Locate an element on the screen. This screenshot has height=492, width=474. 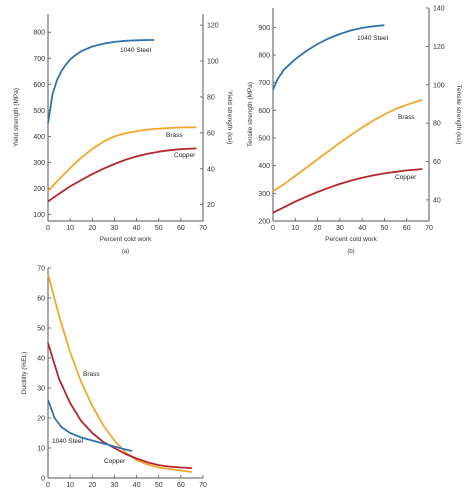
y-right-axis-label: Yield strength (ksi) is located at coordinates (229, 118).